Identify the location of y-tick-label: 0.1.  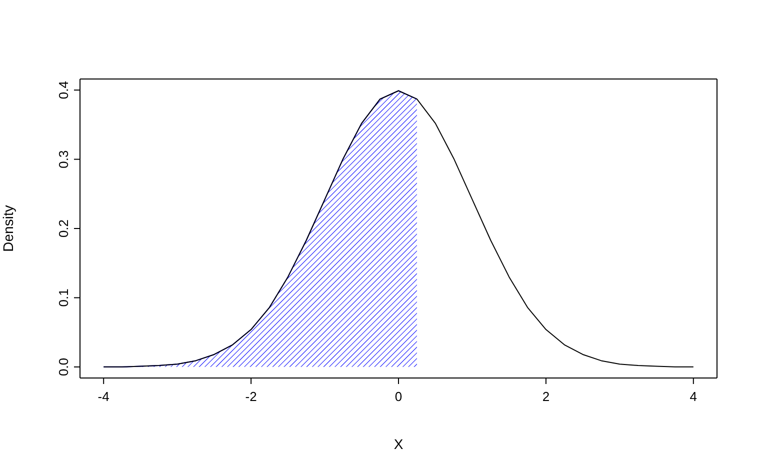
(63, 297).